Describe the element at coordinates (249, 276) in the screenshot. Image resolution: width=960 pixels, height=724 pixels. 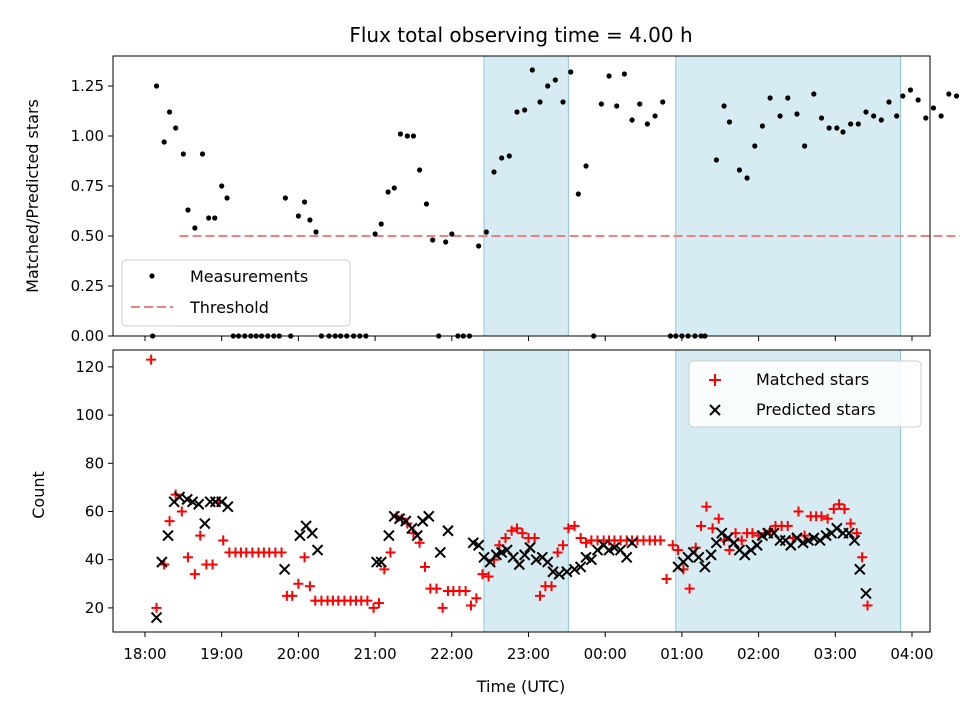
I see `legend-measurements-label: Measurements` at that location.